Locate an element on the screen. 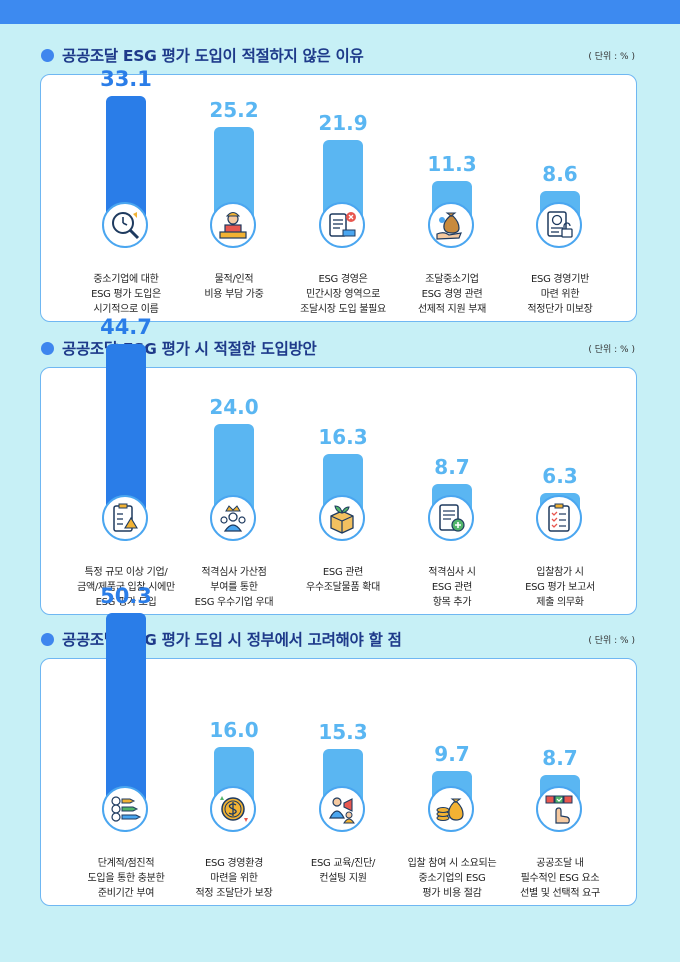  dollar-document-lock-icon is located at coordinates (559, 225).